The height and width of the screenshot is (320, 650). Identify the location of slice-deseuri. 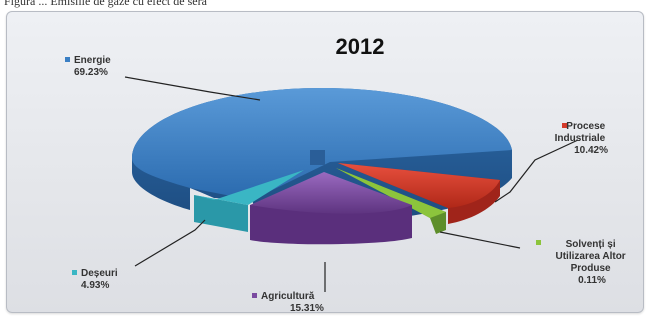
(249, 201).